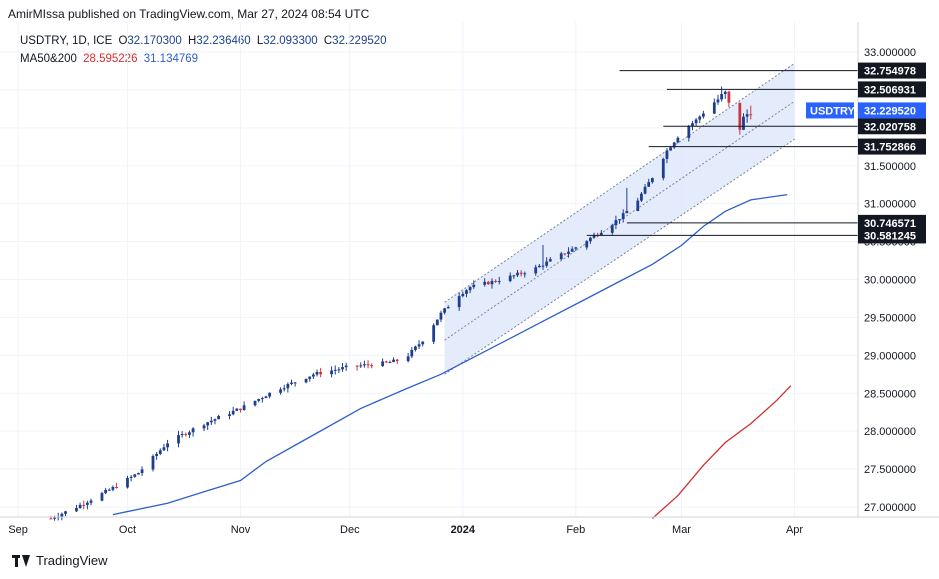 This screenshot has height=579, width=939. What do you see at coordinates (575, 530) in the screenshot?
I see `x-tick-label: Feb` at bounding box center [575, 530].